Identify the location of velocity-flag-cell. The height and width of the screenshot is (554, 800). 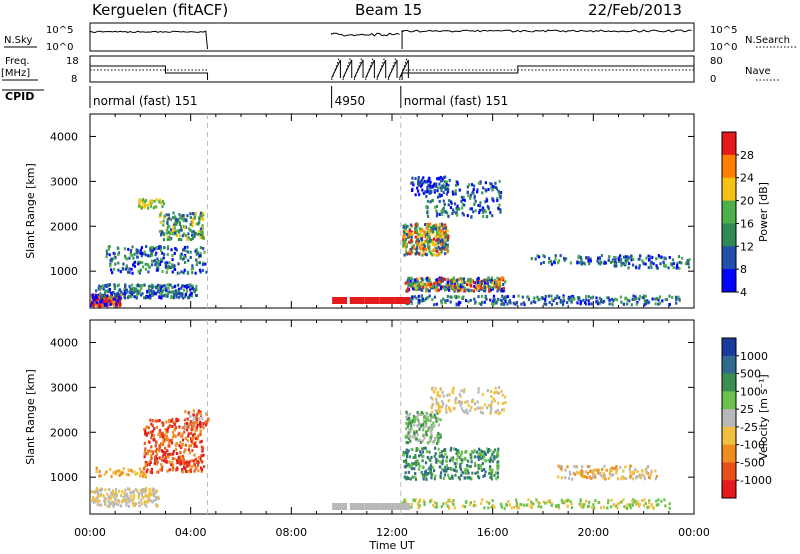
(387, 506).